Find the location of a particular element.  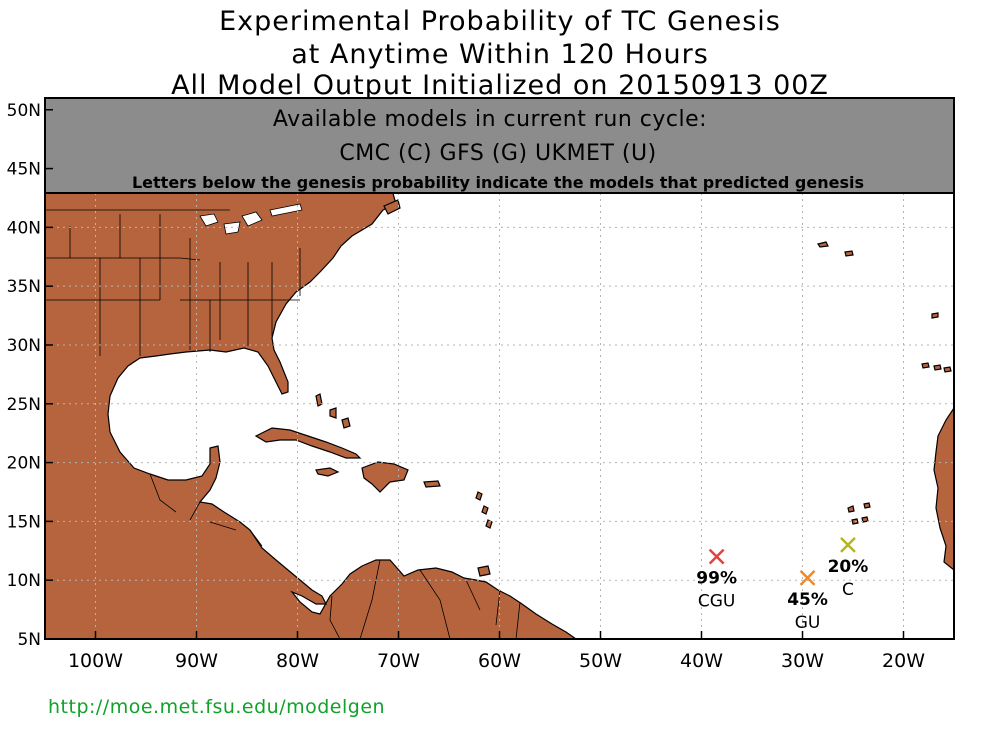

land-puerto-rico is located at coordinates (432, 484).